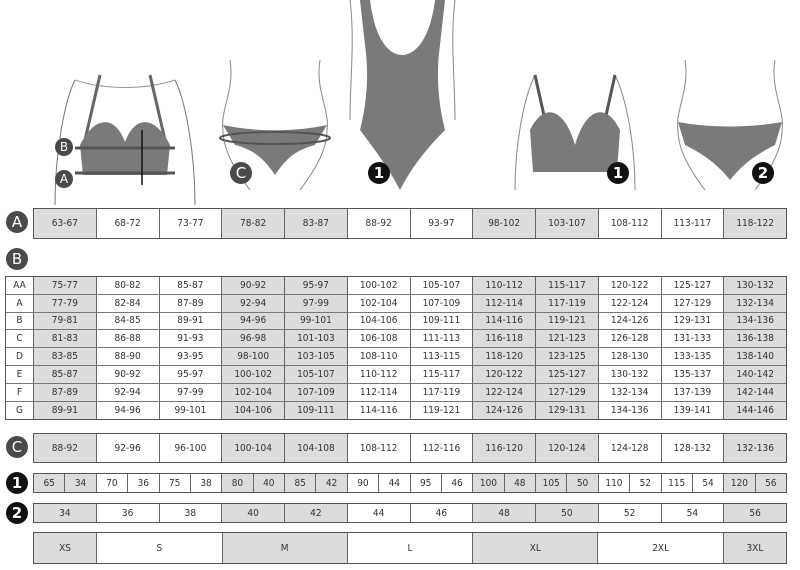 This screenshot has width=800, height=570. What do you see at coordinates (253, 513) in the screenshot?
I see `cell-2: 40` at bounding box center [253, 513].